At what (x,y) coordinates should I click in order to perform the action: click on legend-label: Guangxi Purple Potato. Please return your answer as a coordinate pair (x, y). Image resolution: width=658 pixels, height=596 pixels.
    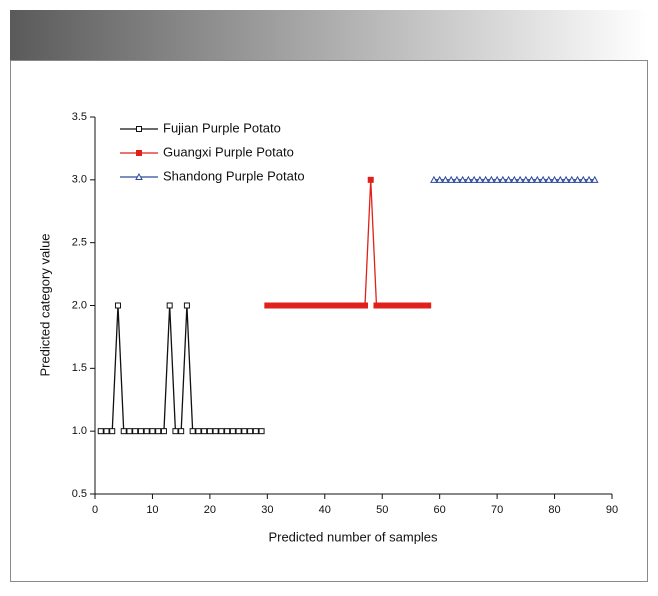
    Looking at the image, I should click on (228, 151).